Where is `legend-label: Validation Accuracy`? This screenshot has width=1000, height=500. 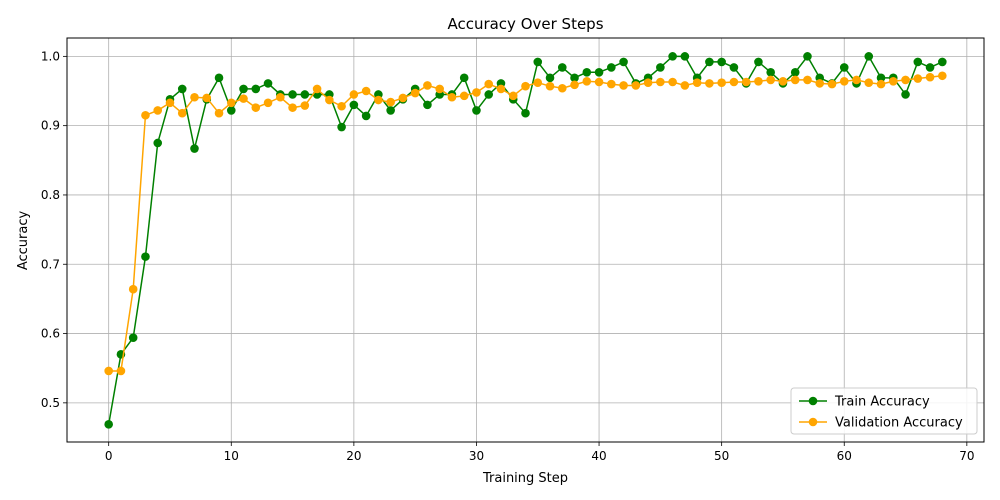
legend-label: Validation Accuracy is located at coordinates (899, 423).